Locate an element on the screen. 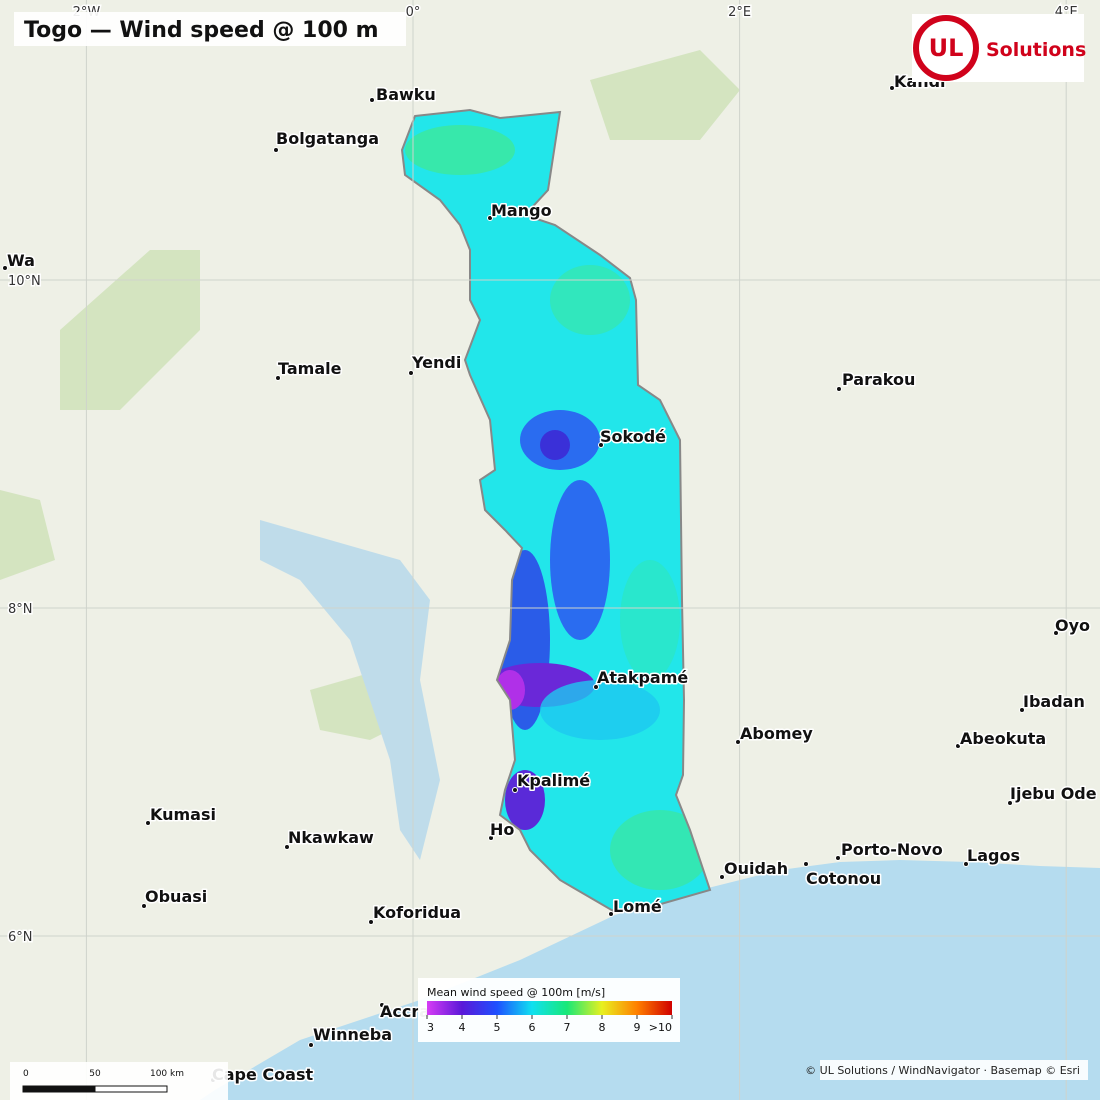 The width and height of the screenshot is (1100, 1100). title-box: Togo — Wind speed @ 100 m is located at coordinates (210, 29).